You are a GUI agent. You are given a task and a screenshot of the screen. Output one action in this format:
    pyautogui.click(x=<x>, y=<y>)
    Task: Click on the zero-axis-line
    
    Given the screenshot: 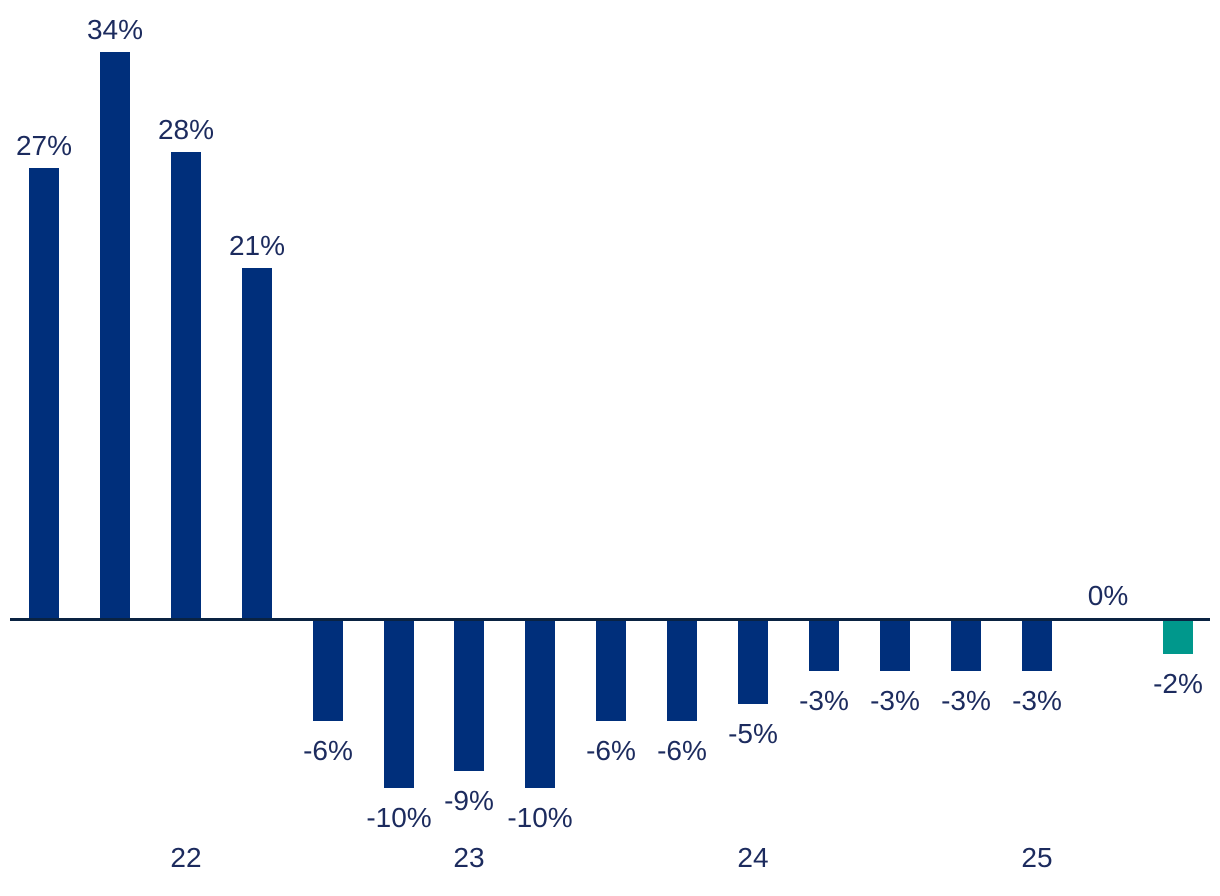 What is the action you would take?
    pyautogui.click(x=610, y=619)
    